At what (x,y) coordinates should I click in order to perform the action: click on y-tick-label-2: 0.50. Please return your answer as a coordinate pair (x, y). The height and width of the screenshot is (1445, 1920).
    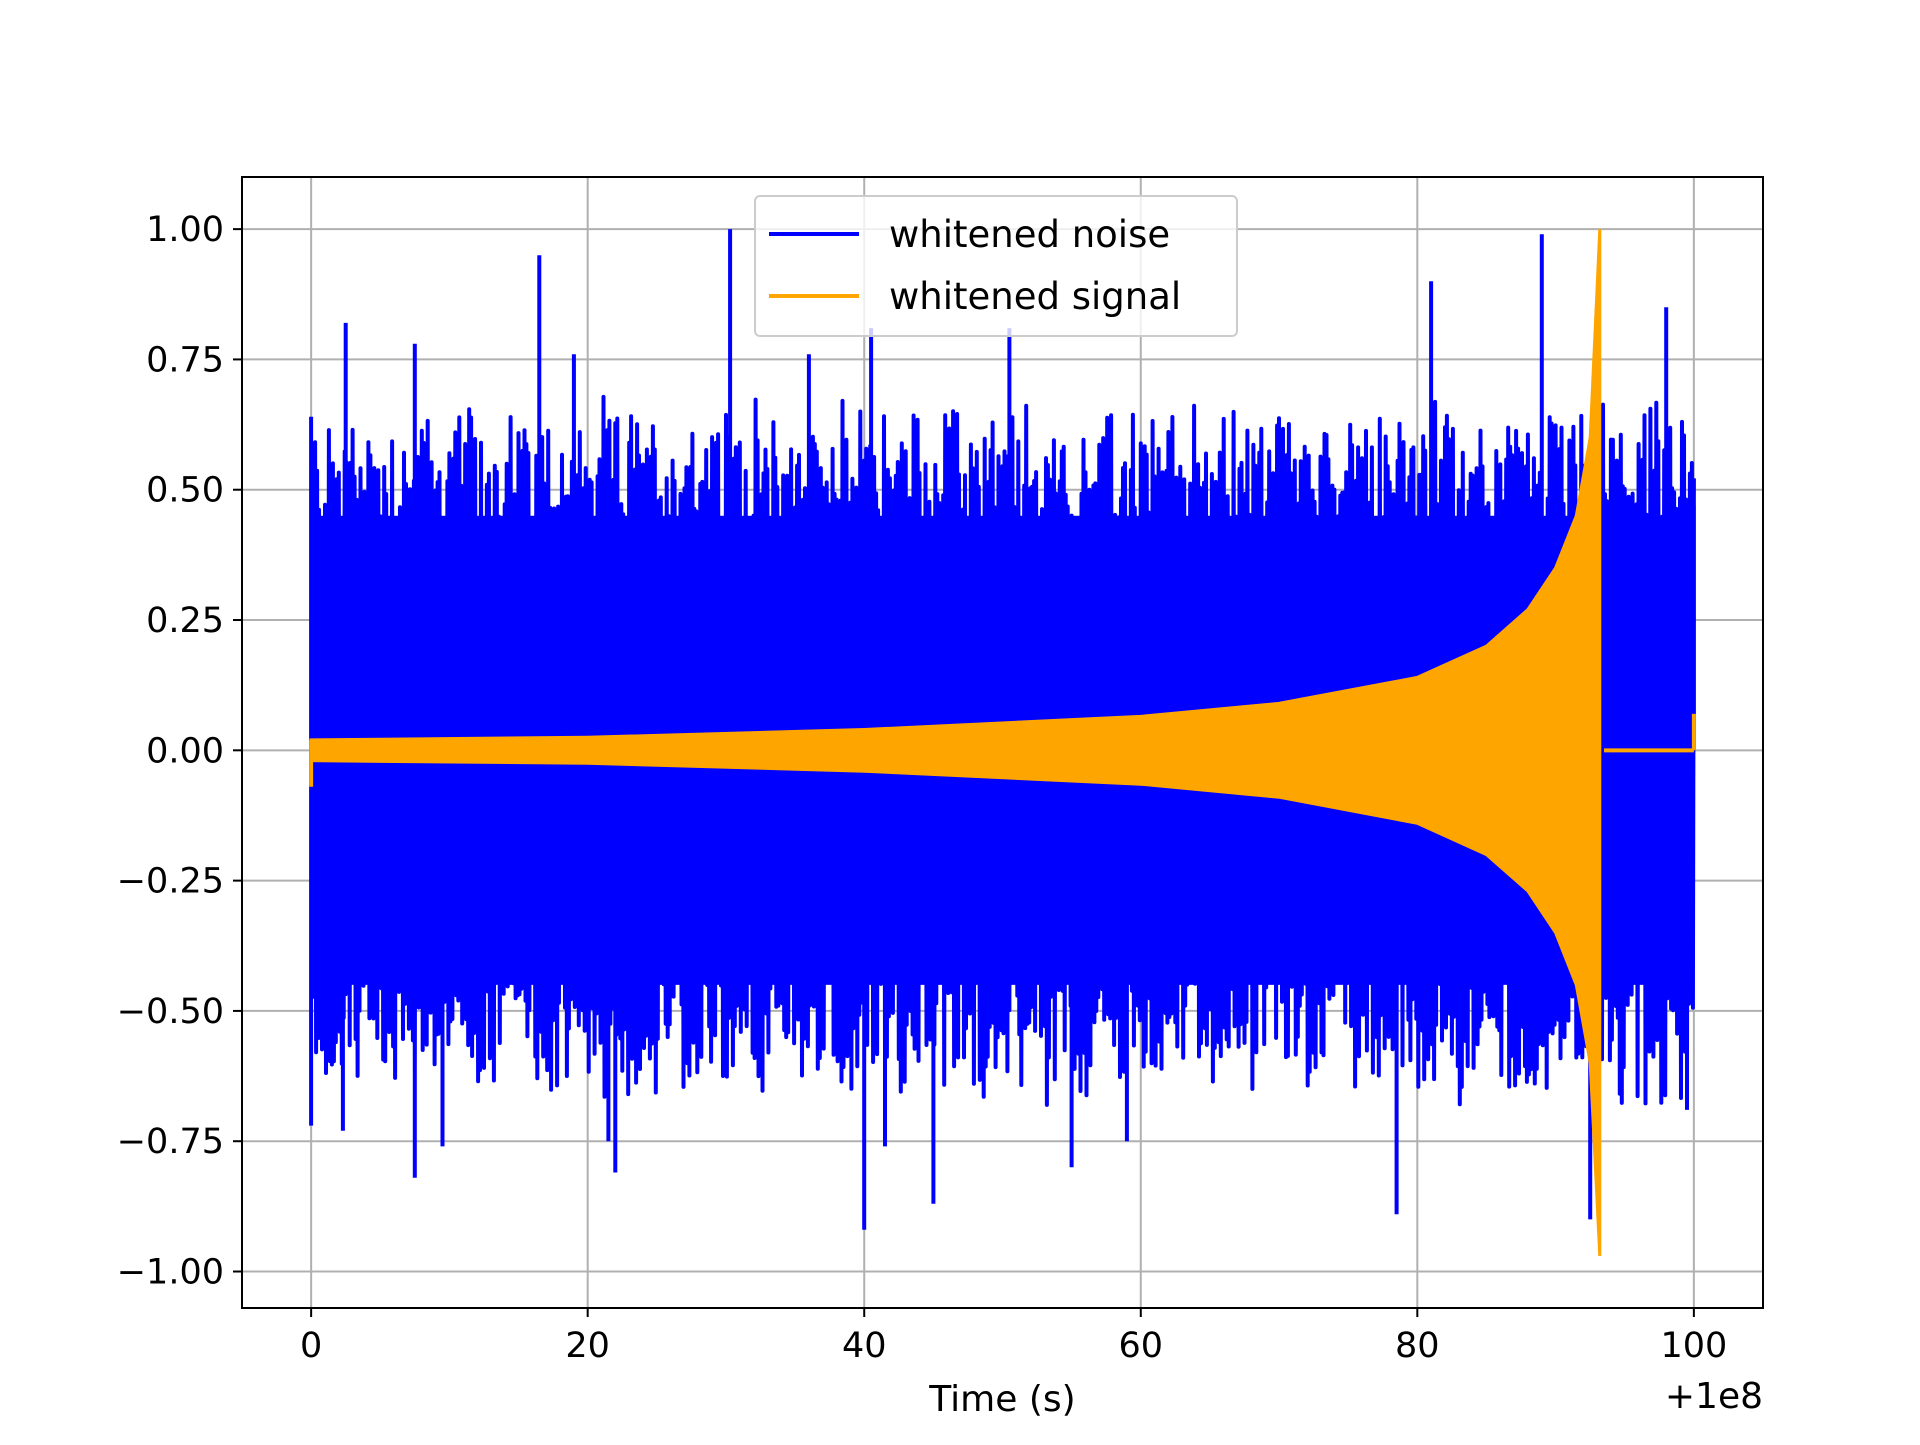
    Looking at the image, I should click on (185, 491).